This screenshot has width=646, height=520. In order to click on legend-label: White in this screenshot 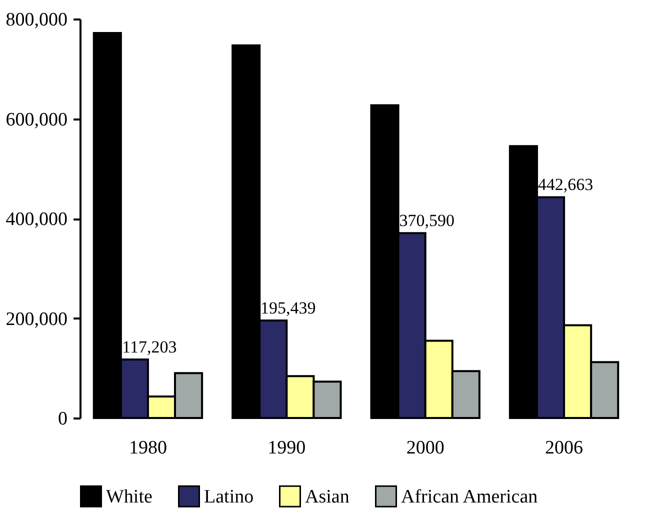, I will do `click(129, 497)`.